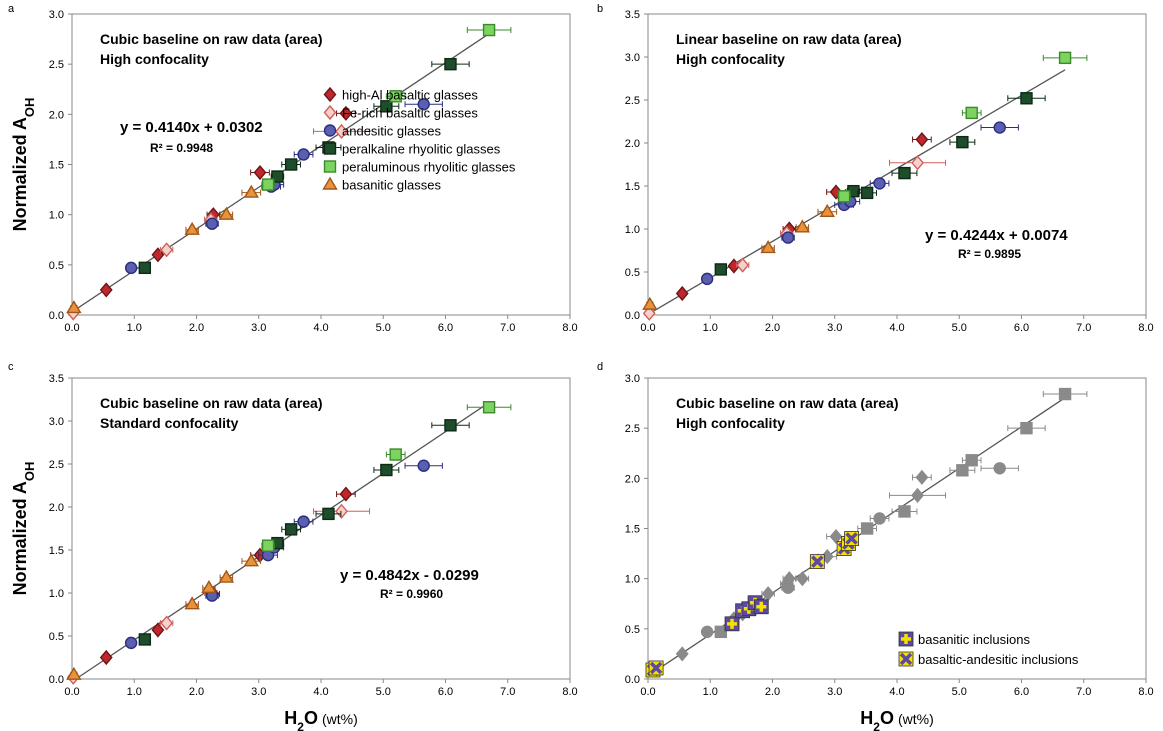  I want to click on x-axis-label-main: H, so click(866, 718).